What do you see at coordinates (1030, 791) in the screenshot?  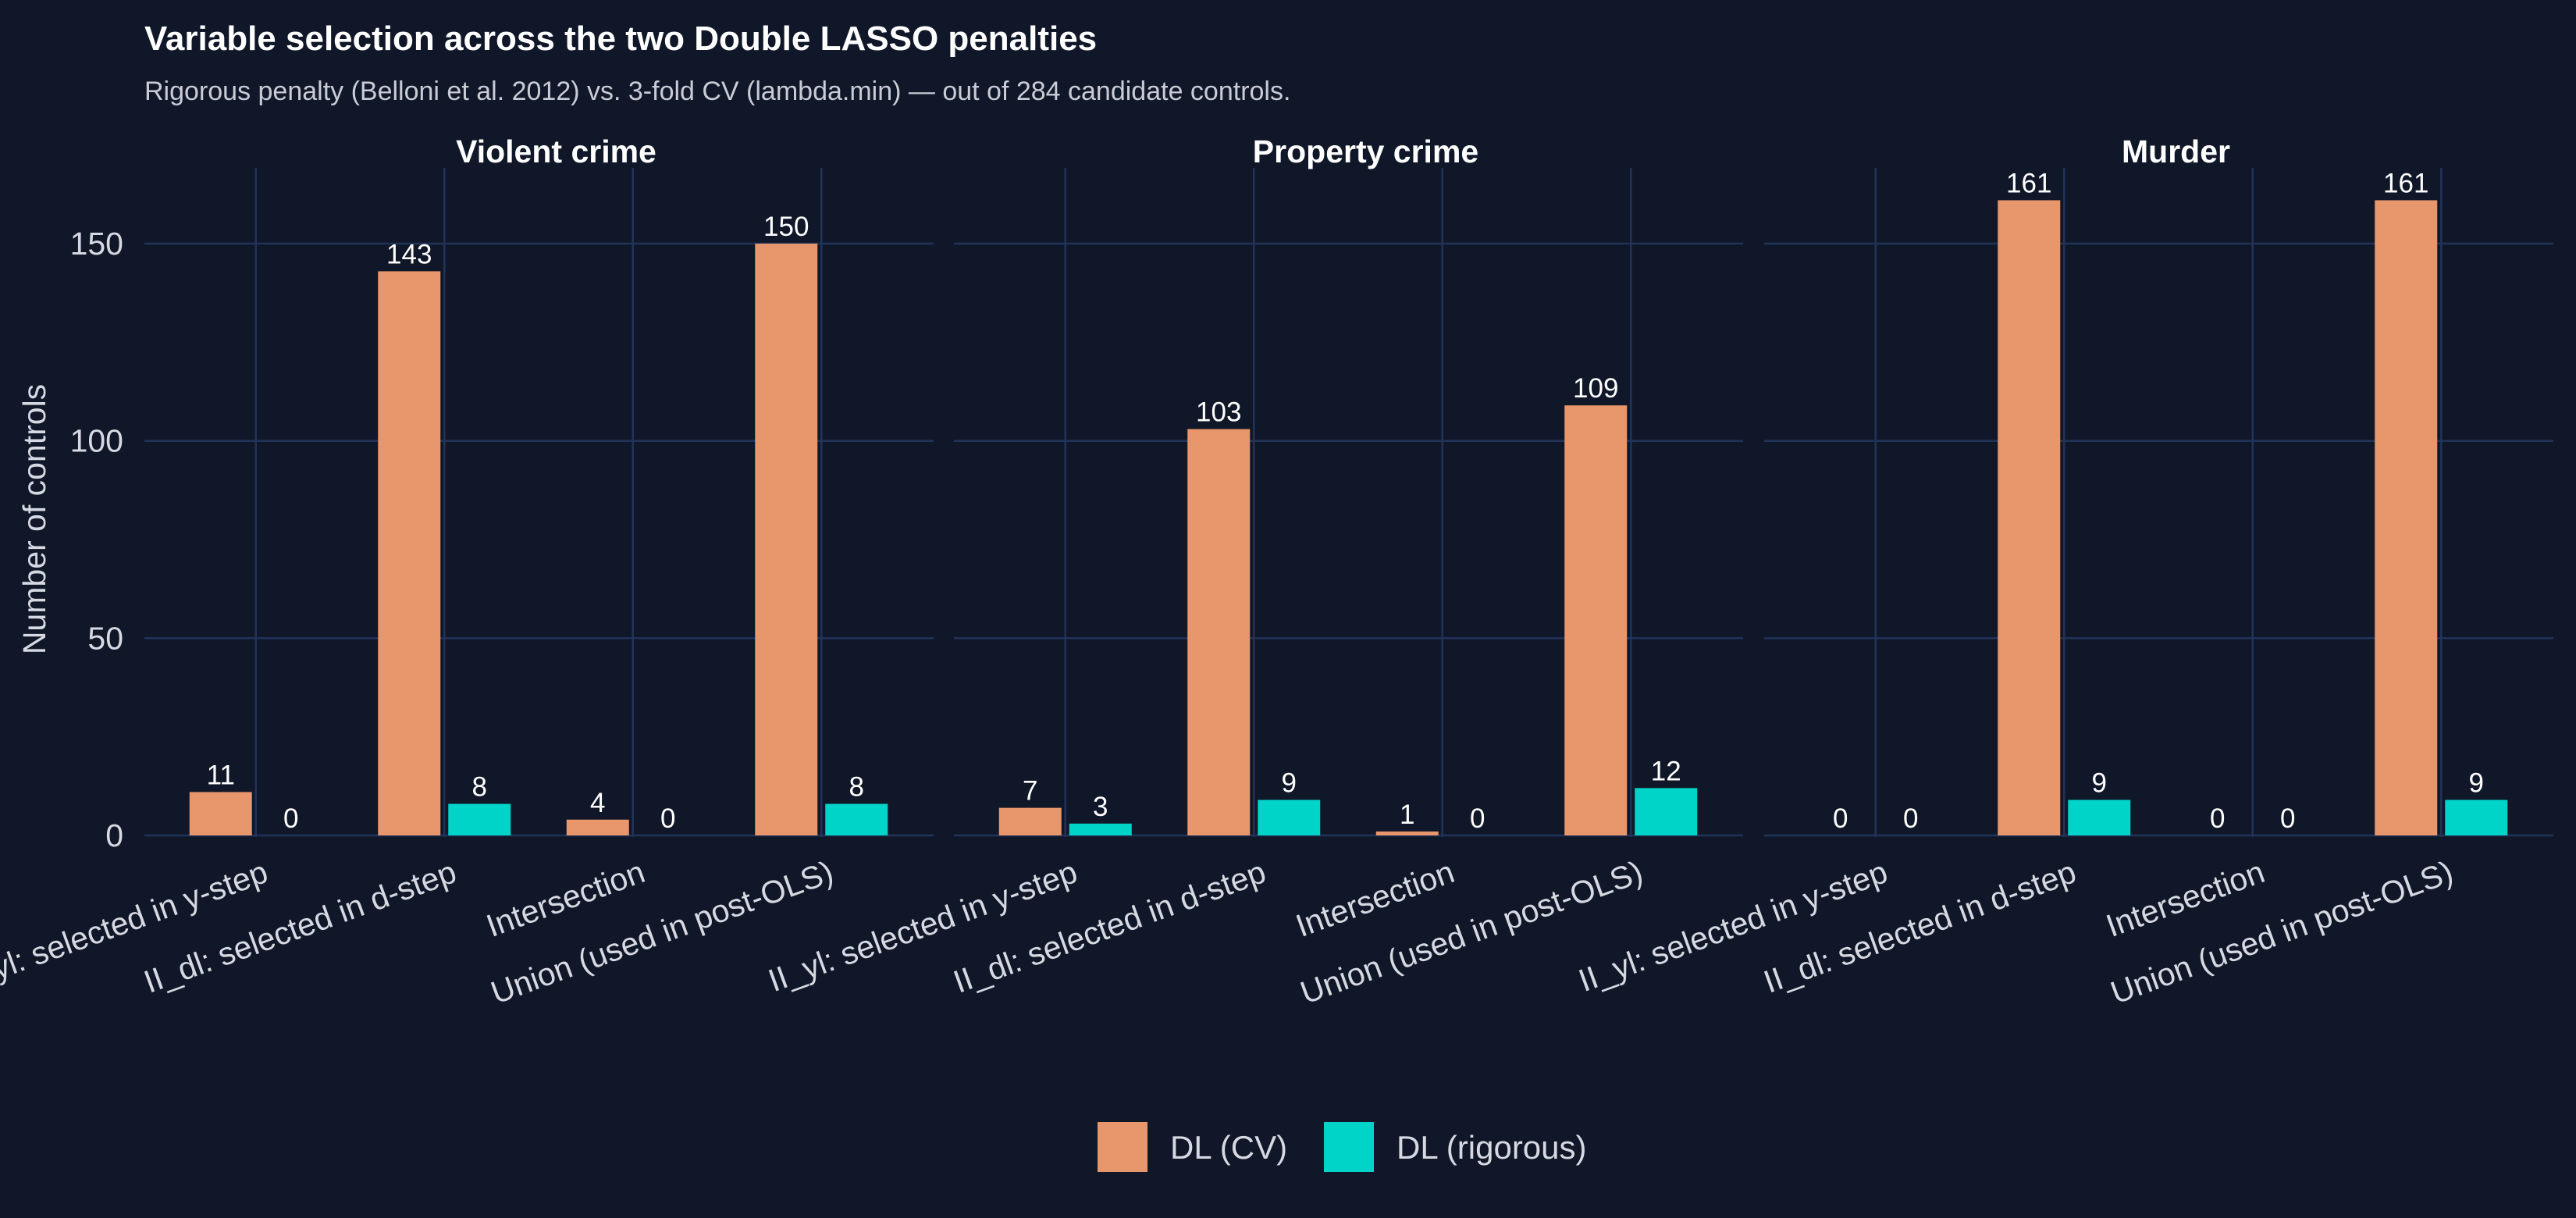 I see `data-label: 7` at bounding box center [1030, 791].